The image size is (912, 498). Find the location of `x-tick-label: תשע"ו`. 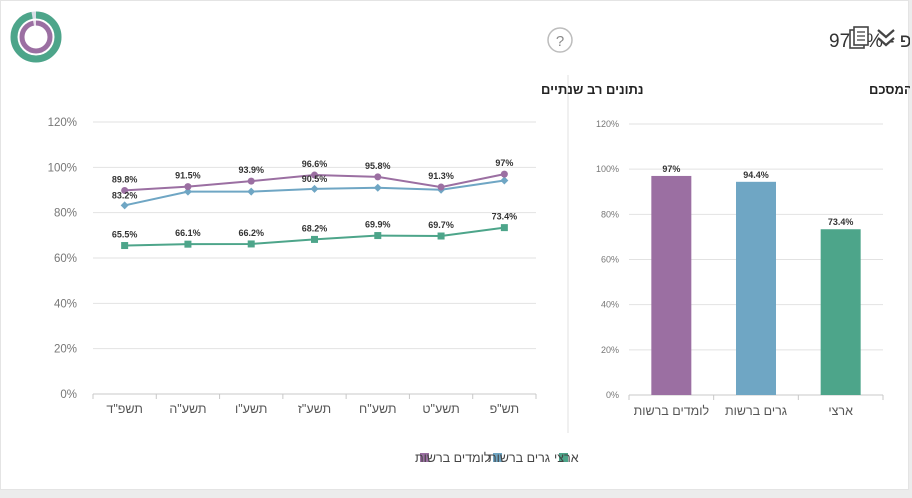

x-tick-label: תשע"ו is located at coordinates (251, 409).